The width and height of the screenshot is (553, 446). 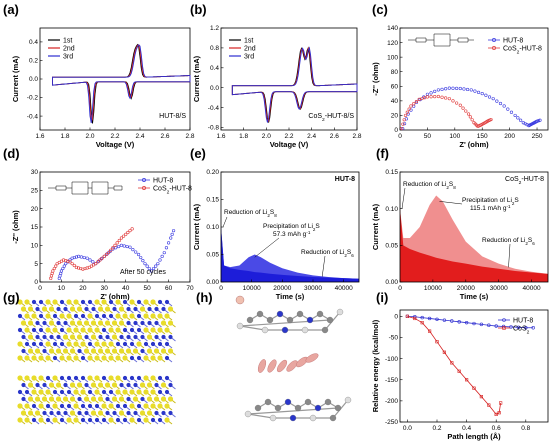 What do you see at coordinates (391, 422) in the screenshot?
I see `y-tick-label: -250` at bounding box center [391, 422].